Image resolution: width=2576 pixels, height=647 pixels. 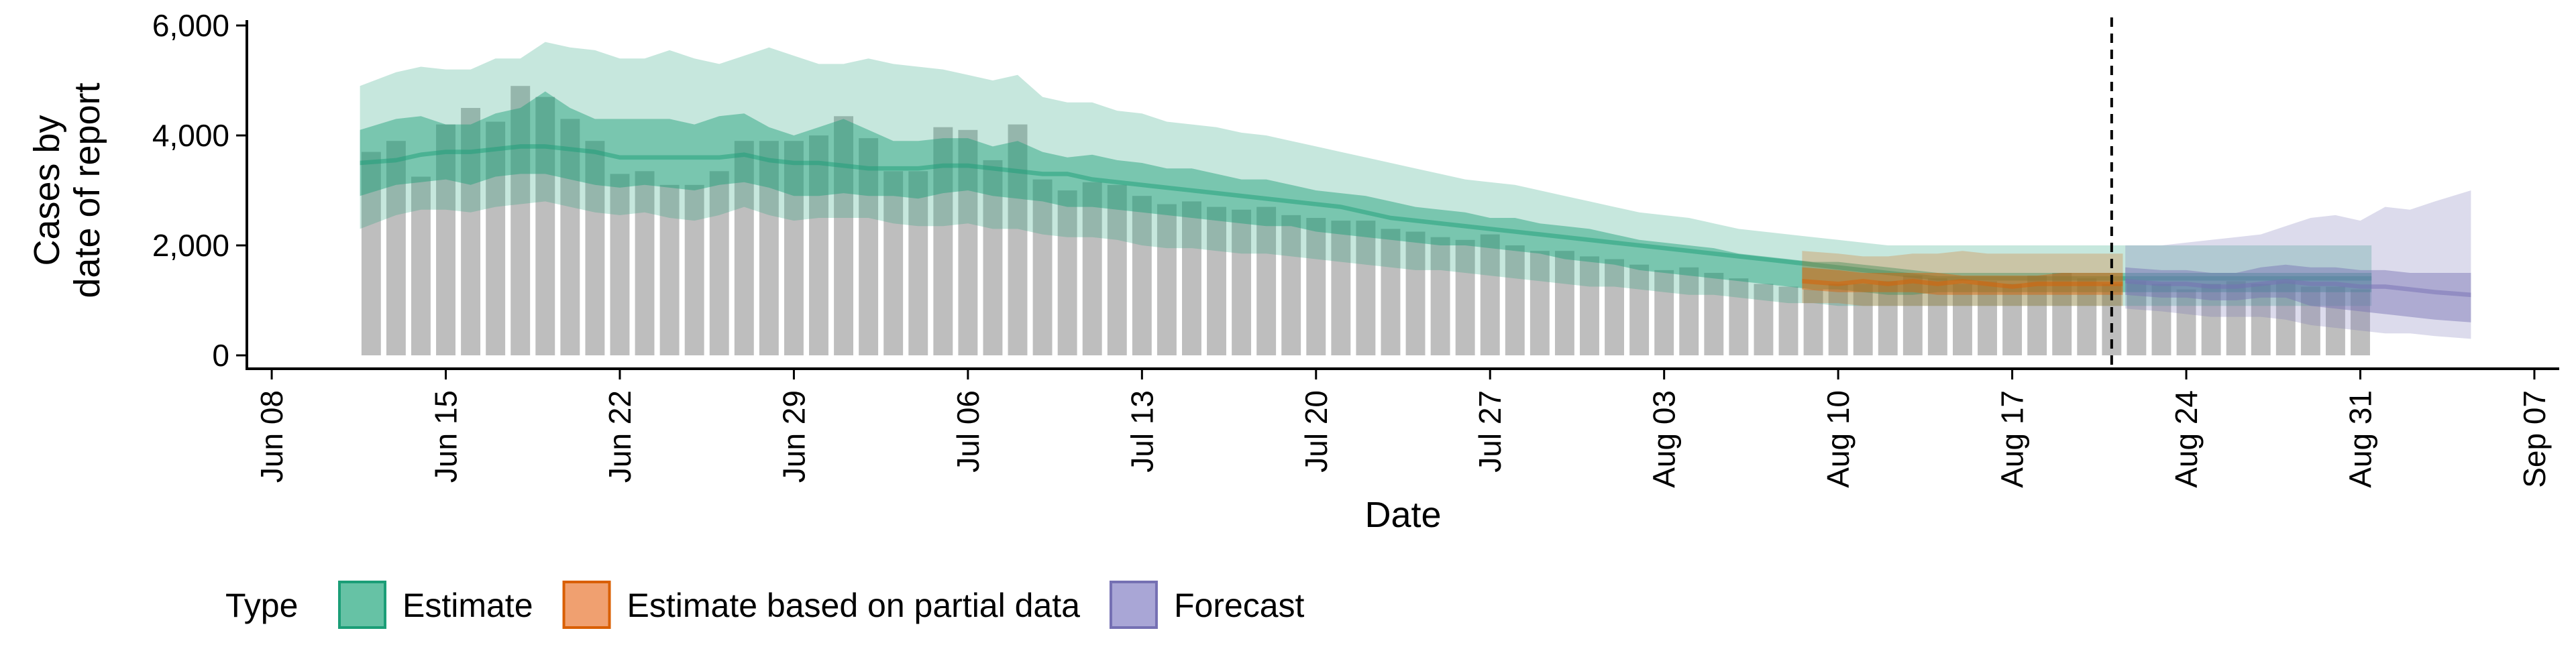 What do you see at coordinates (47, 190) in the screenshot?
I see `y-axis-title-line: Cases by` at bounding box center [47, 190].